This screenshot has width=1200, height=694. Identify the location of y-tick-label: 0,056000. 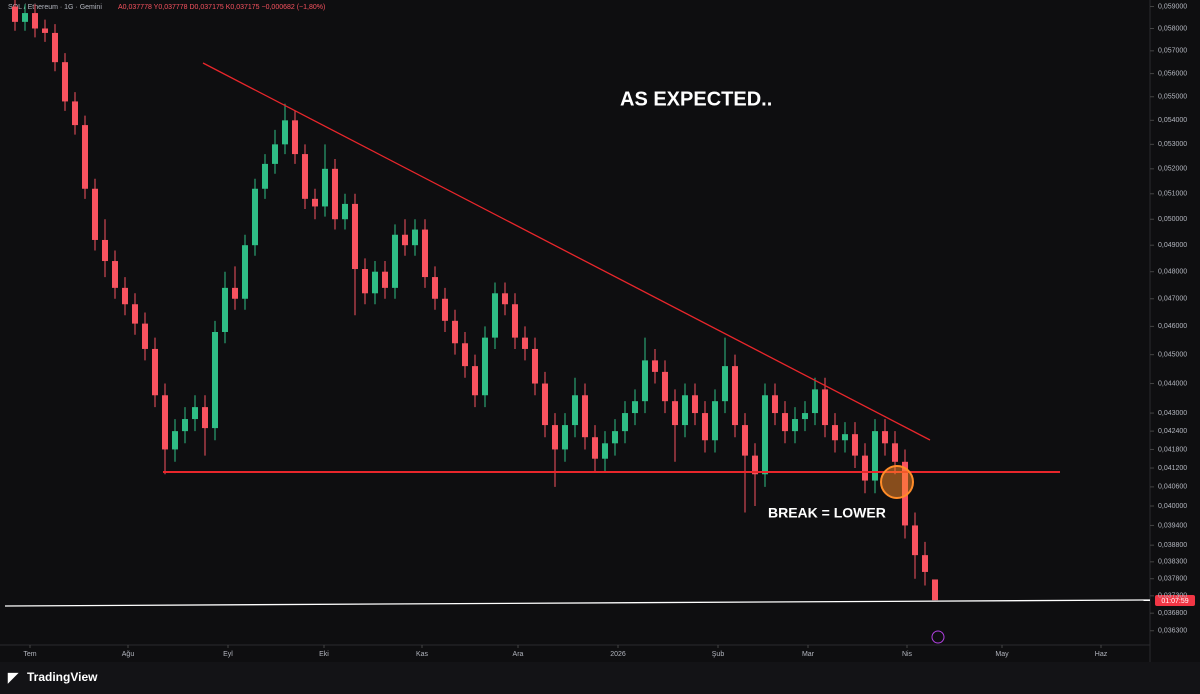
(1172, 73).